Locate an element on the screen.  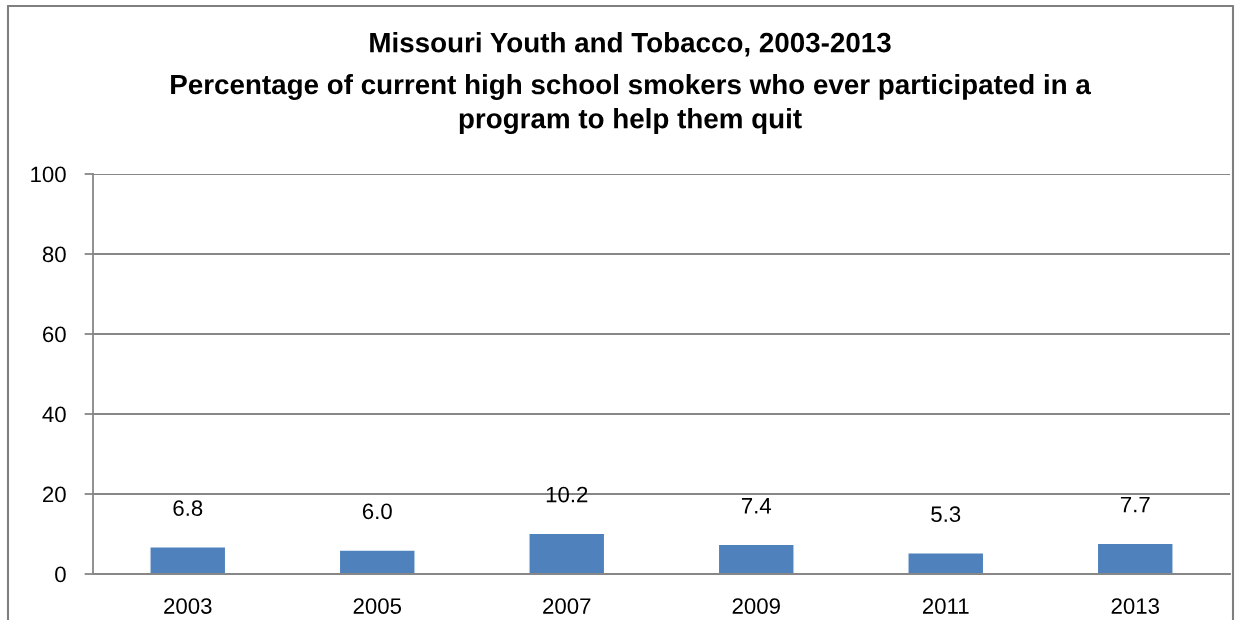
data-label: 5.3 is located at coordinates (946, 514).